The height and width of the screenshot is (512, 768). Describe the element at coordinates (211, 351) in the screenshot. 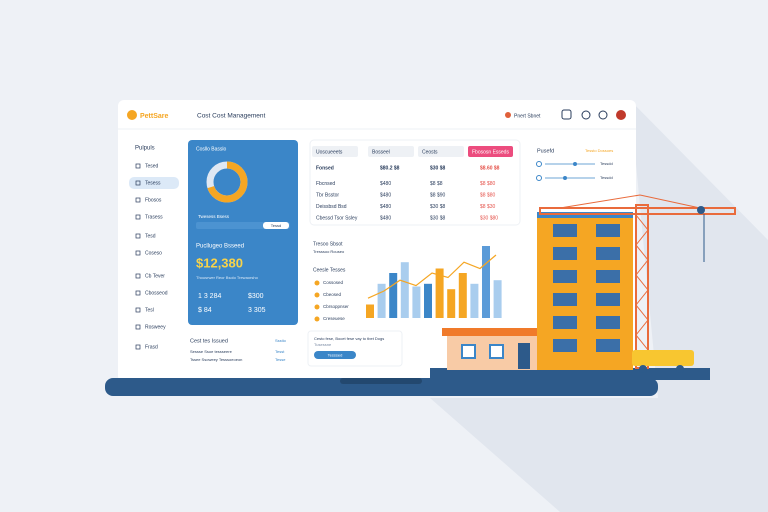

I see `issue: Sessse Ssoe tessseere` at that location.